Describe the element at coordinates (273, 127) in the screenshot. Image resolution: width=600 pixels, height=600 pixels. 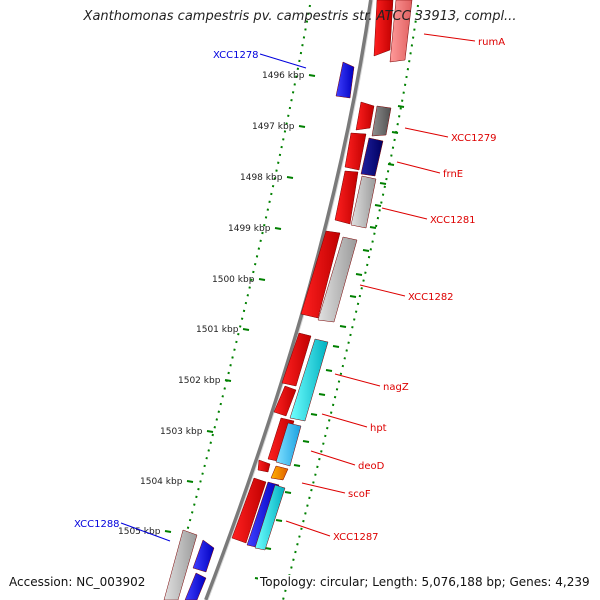
I see `tick-label: 1497 kbp` at that location.